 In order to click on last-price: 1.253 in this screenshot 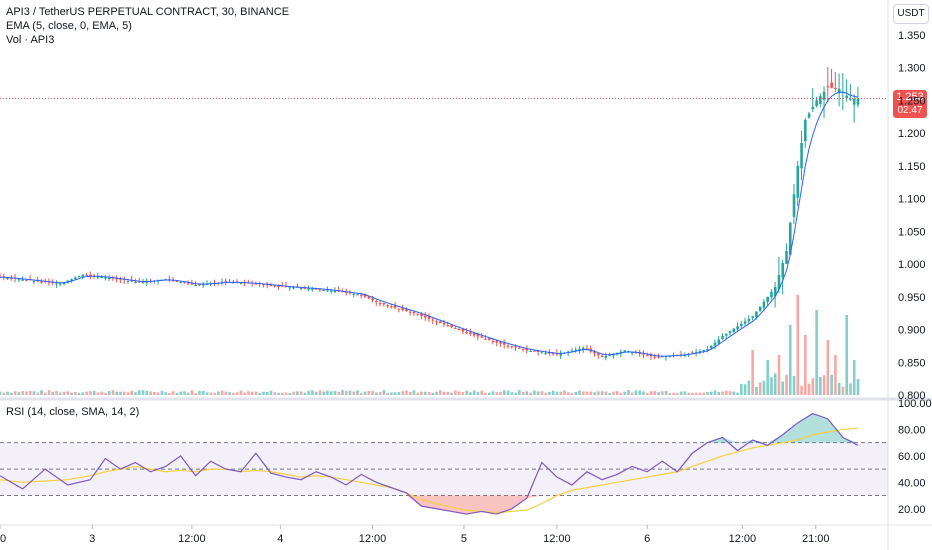, I will do `click(910, 97)`.